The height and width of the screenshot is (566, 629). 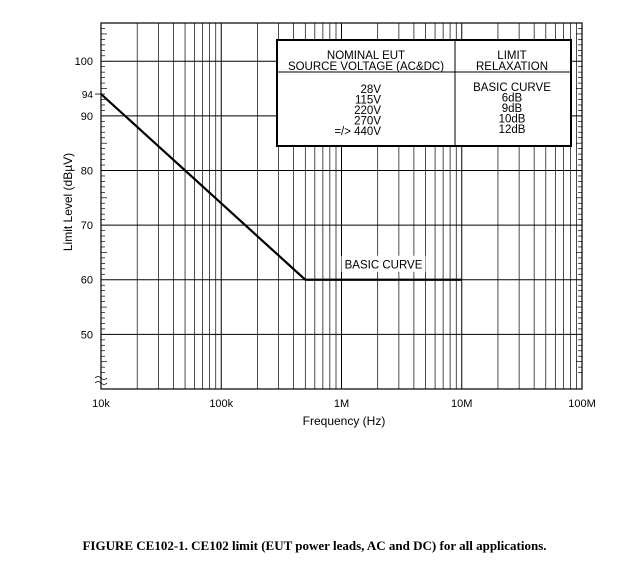 What do you see at coordinates (87, 171) in the screenshot?
I see `y-tick-label: 80` at bounding box center [87, 171].